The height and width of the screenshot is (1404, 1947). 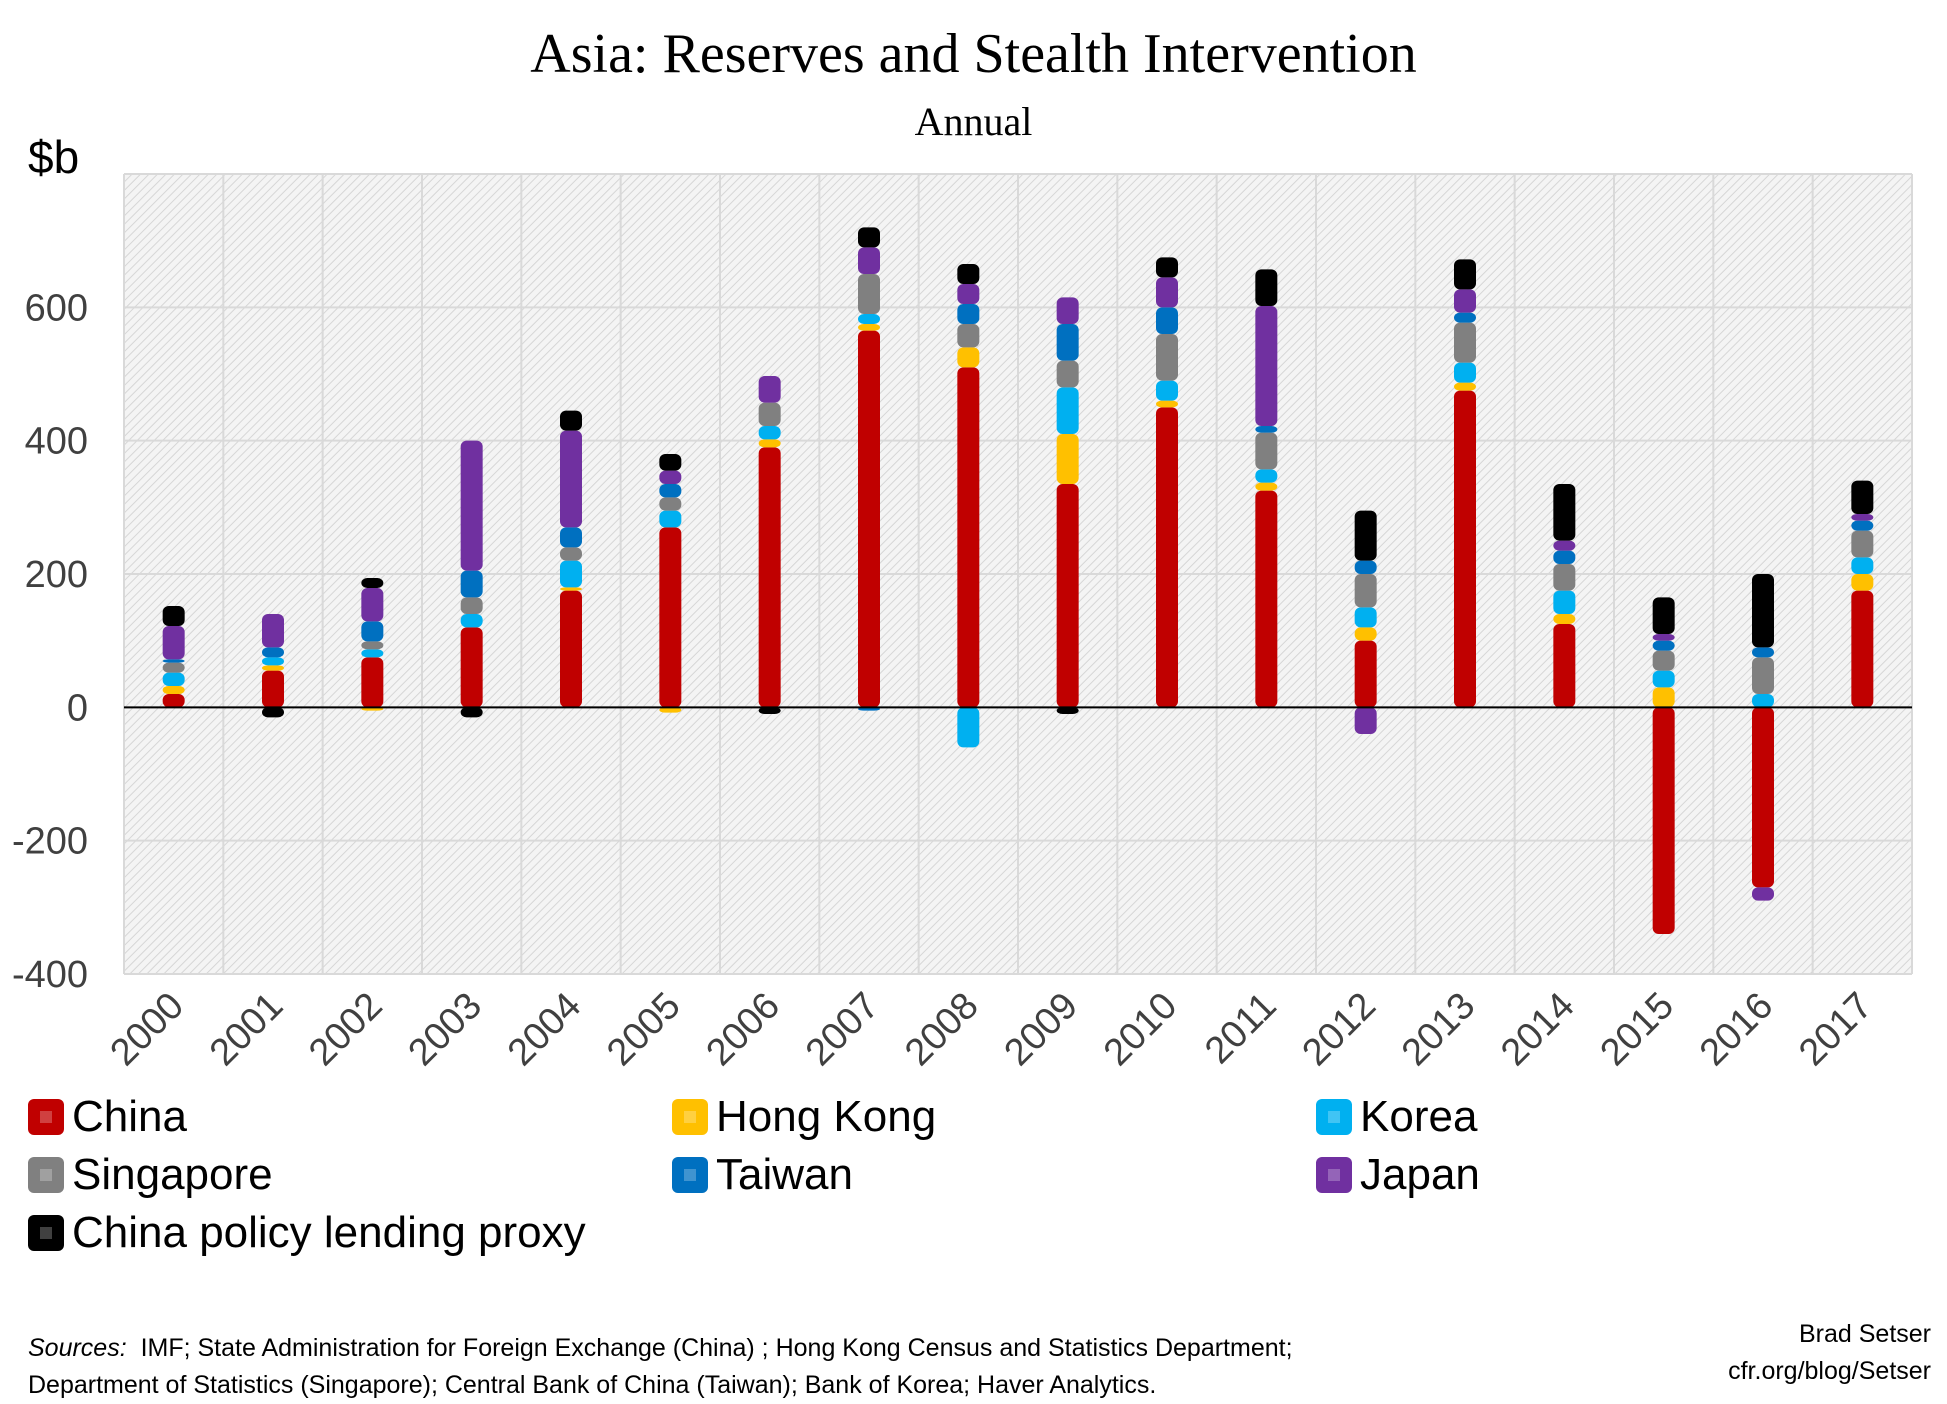 I want to click on x-tick-label: 2005, so click(x=643, y=1029).